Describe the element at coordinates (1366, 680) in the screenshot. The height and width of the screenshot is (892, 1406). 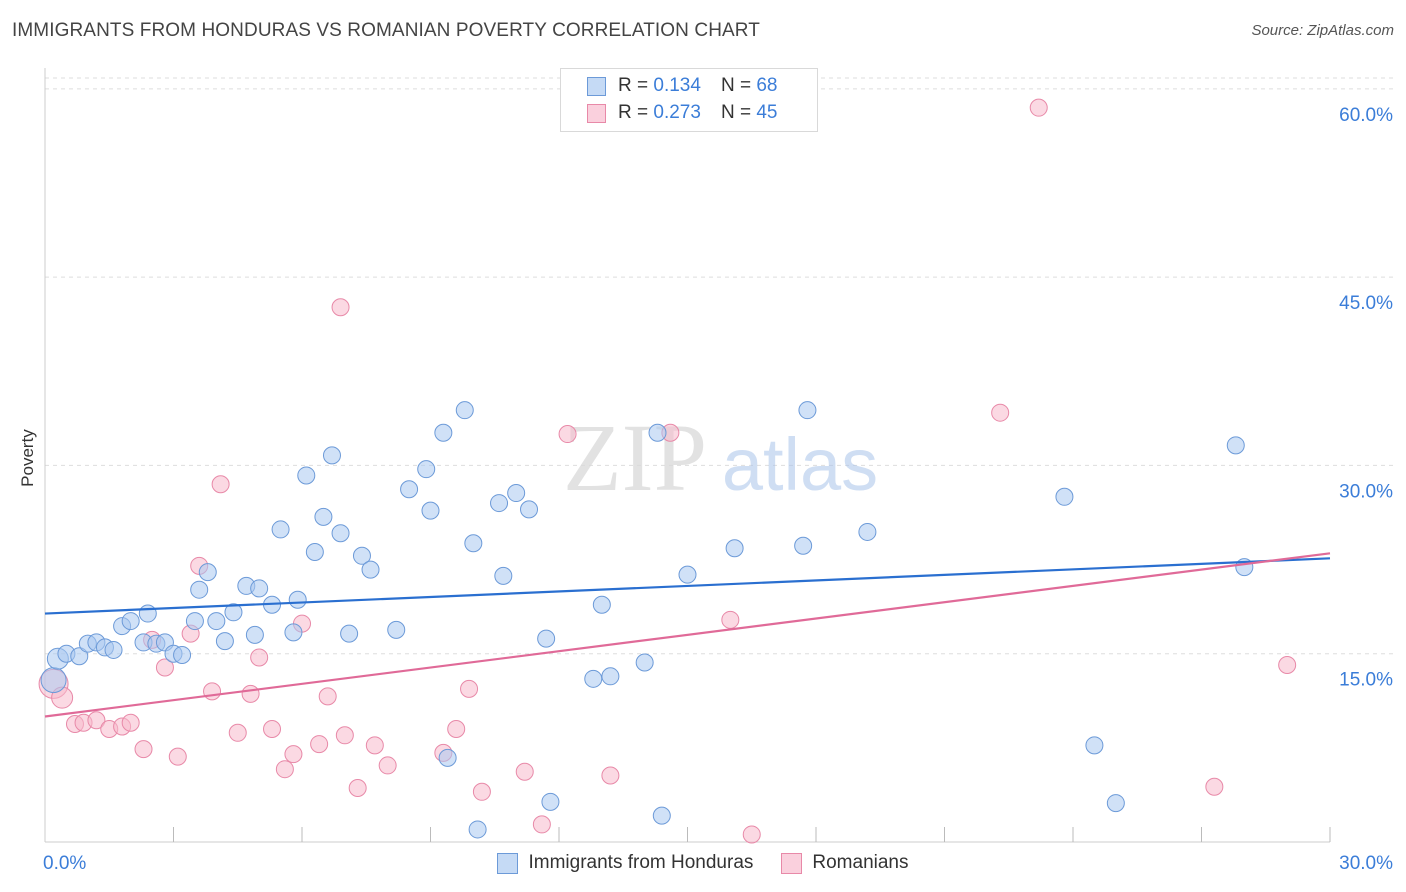
I see `y-tick-label: 15.0%` at that location.